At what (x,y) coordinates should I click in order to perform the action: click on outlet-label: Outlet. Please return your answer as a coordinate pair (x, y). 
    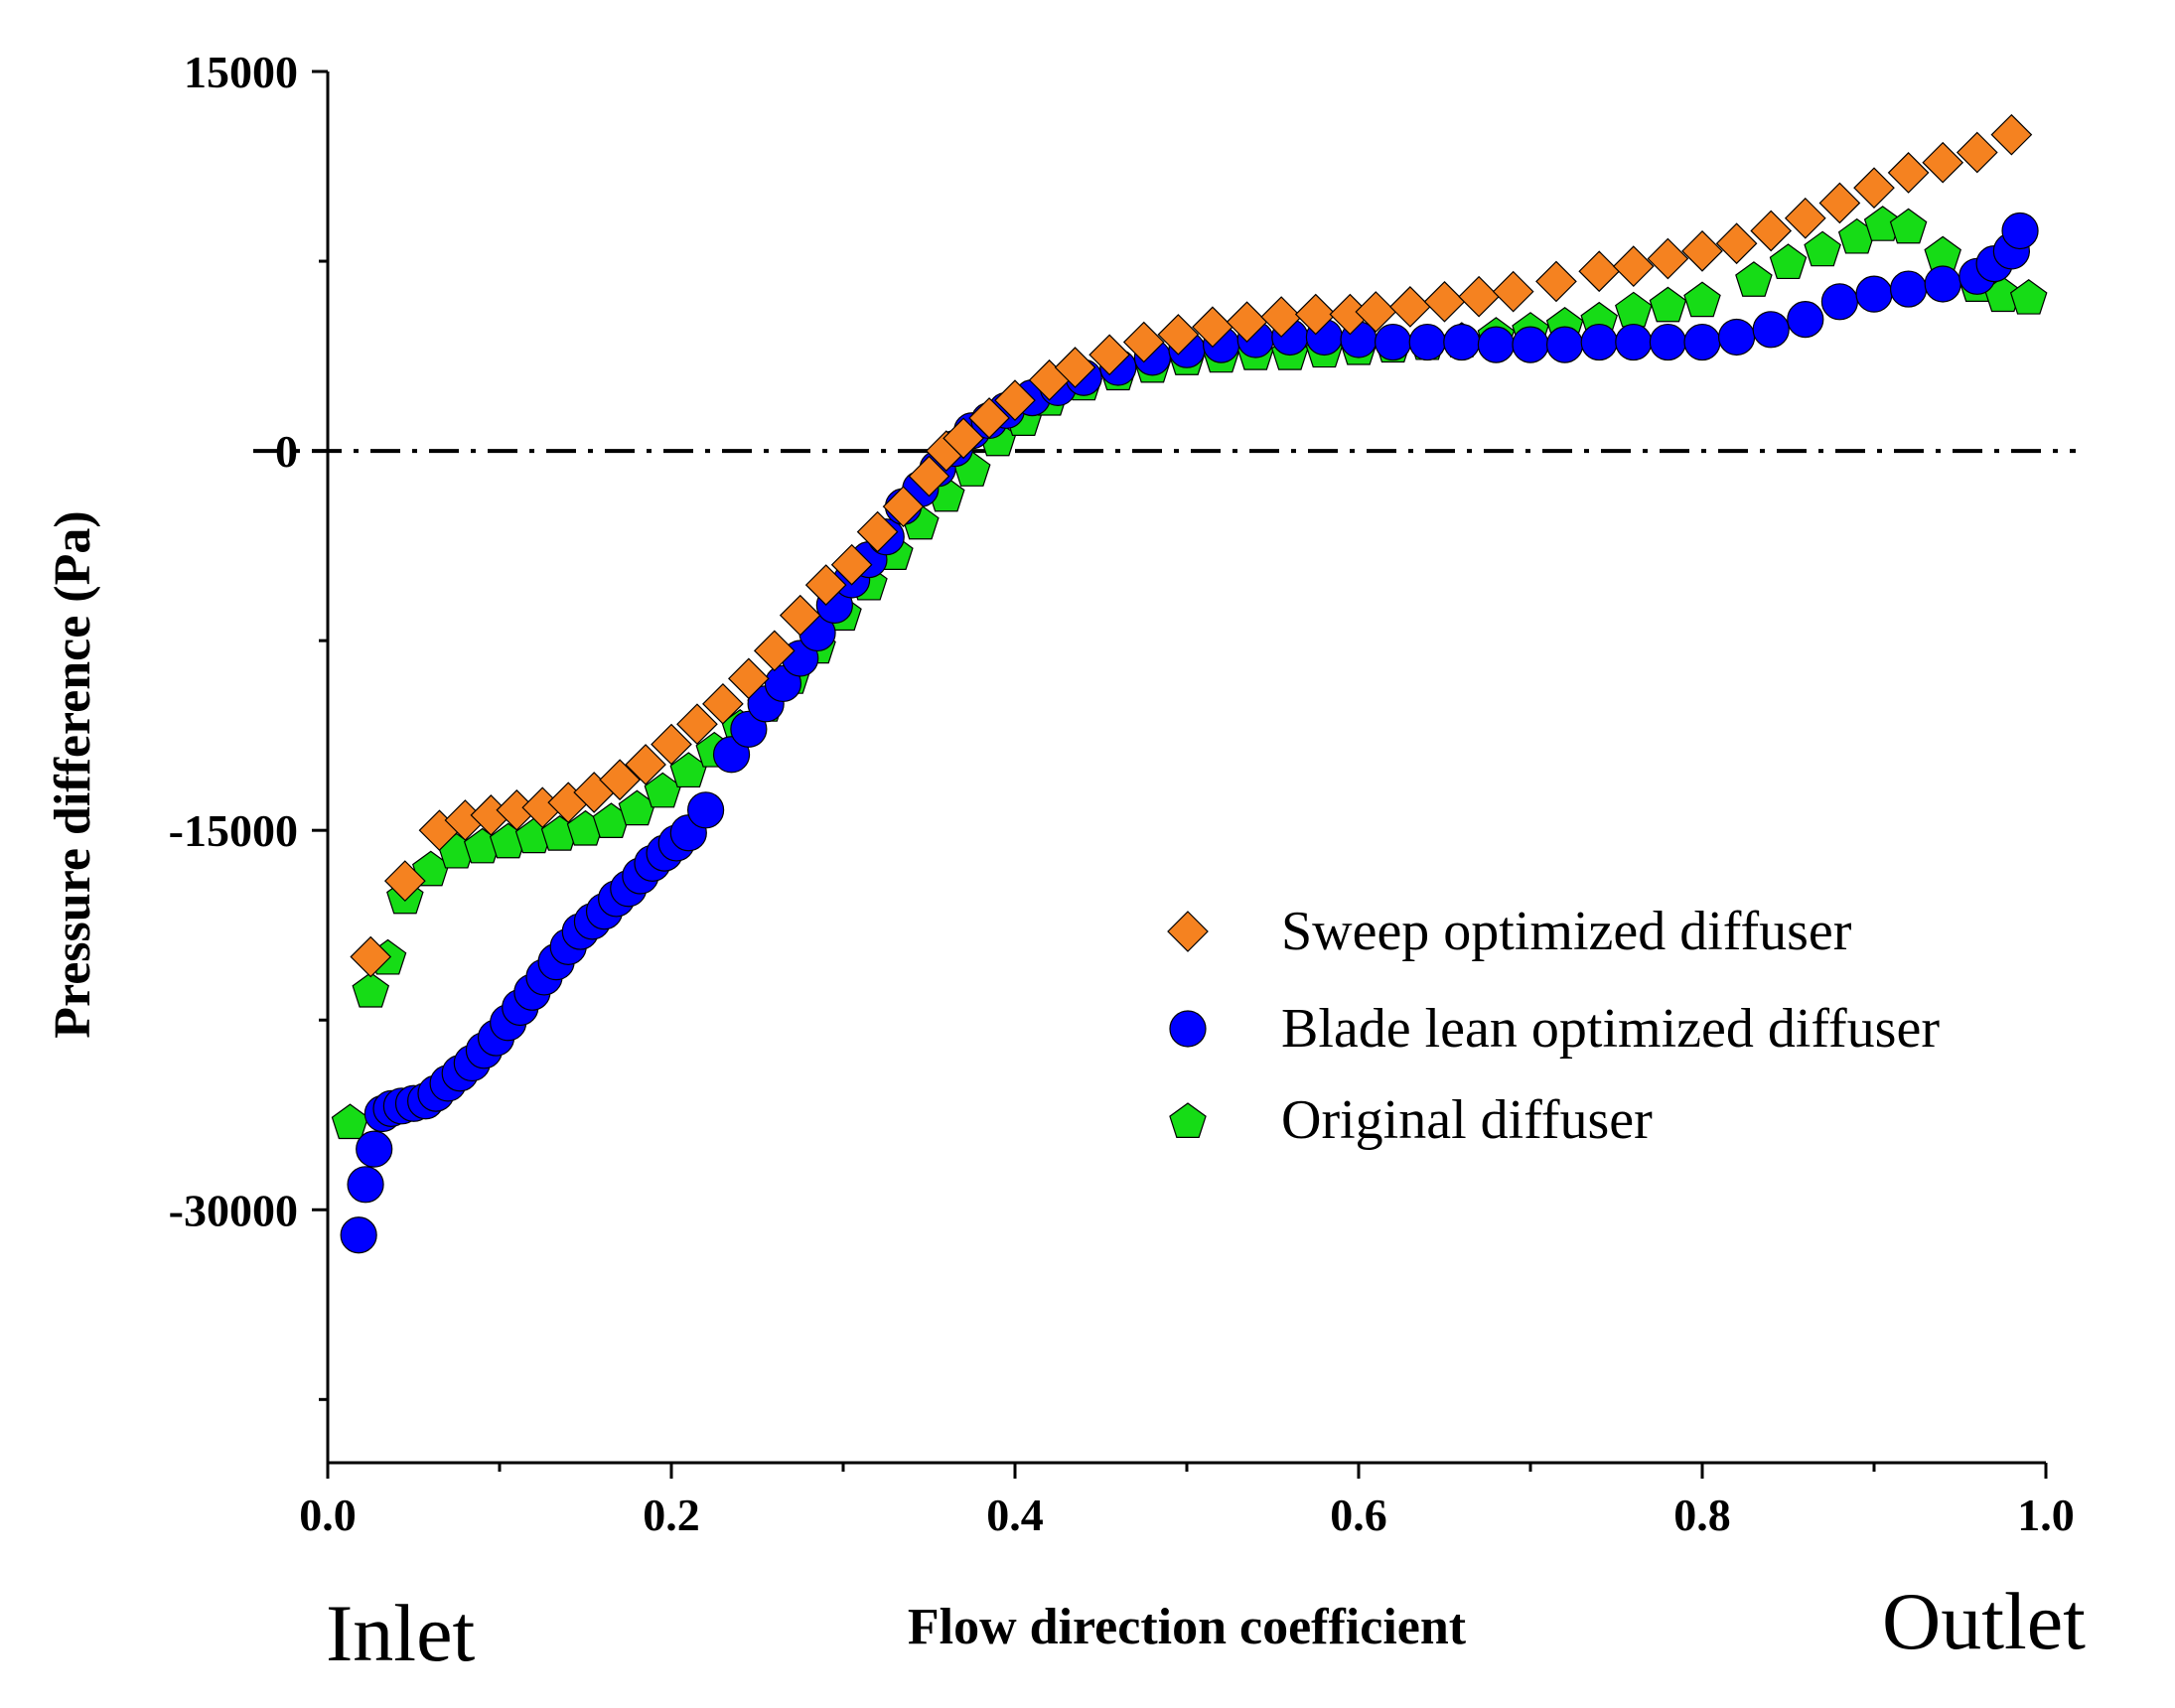
    Looking at the image, I should click on (1984, 1621).